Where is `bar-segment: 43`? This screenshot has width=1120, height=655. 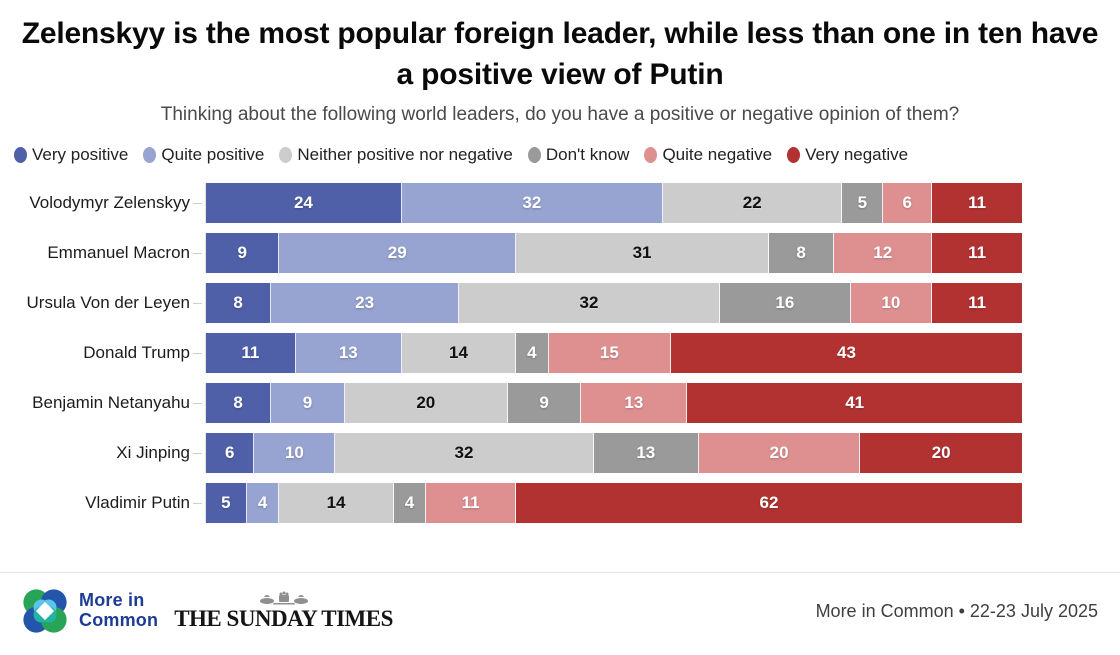 bar-segment: 43 is located at coordinates (846, 353).